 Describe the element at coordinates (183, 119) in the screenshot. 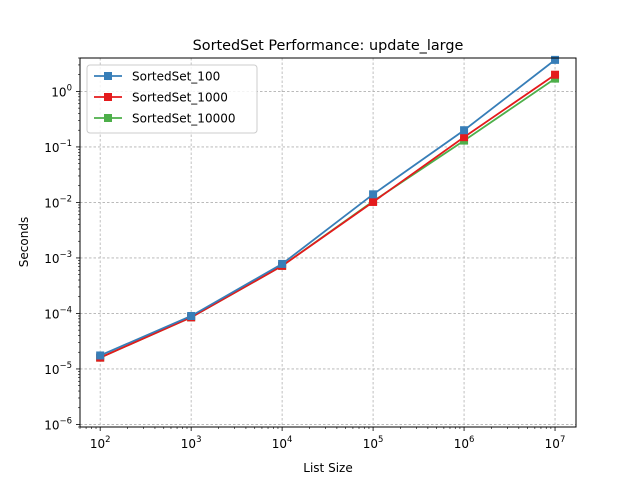

I see `legend-label: SortedSet_10000` at that location.